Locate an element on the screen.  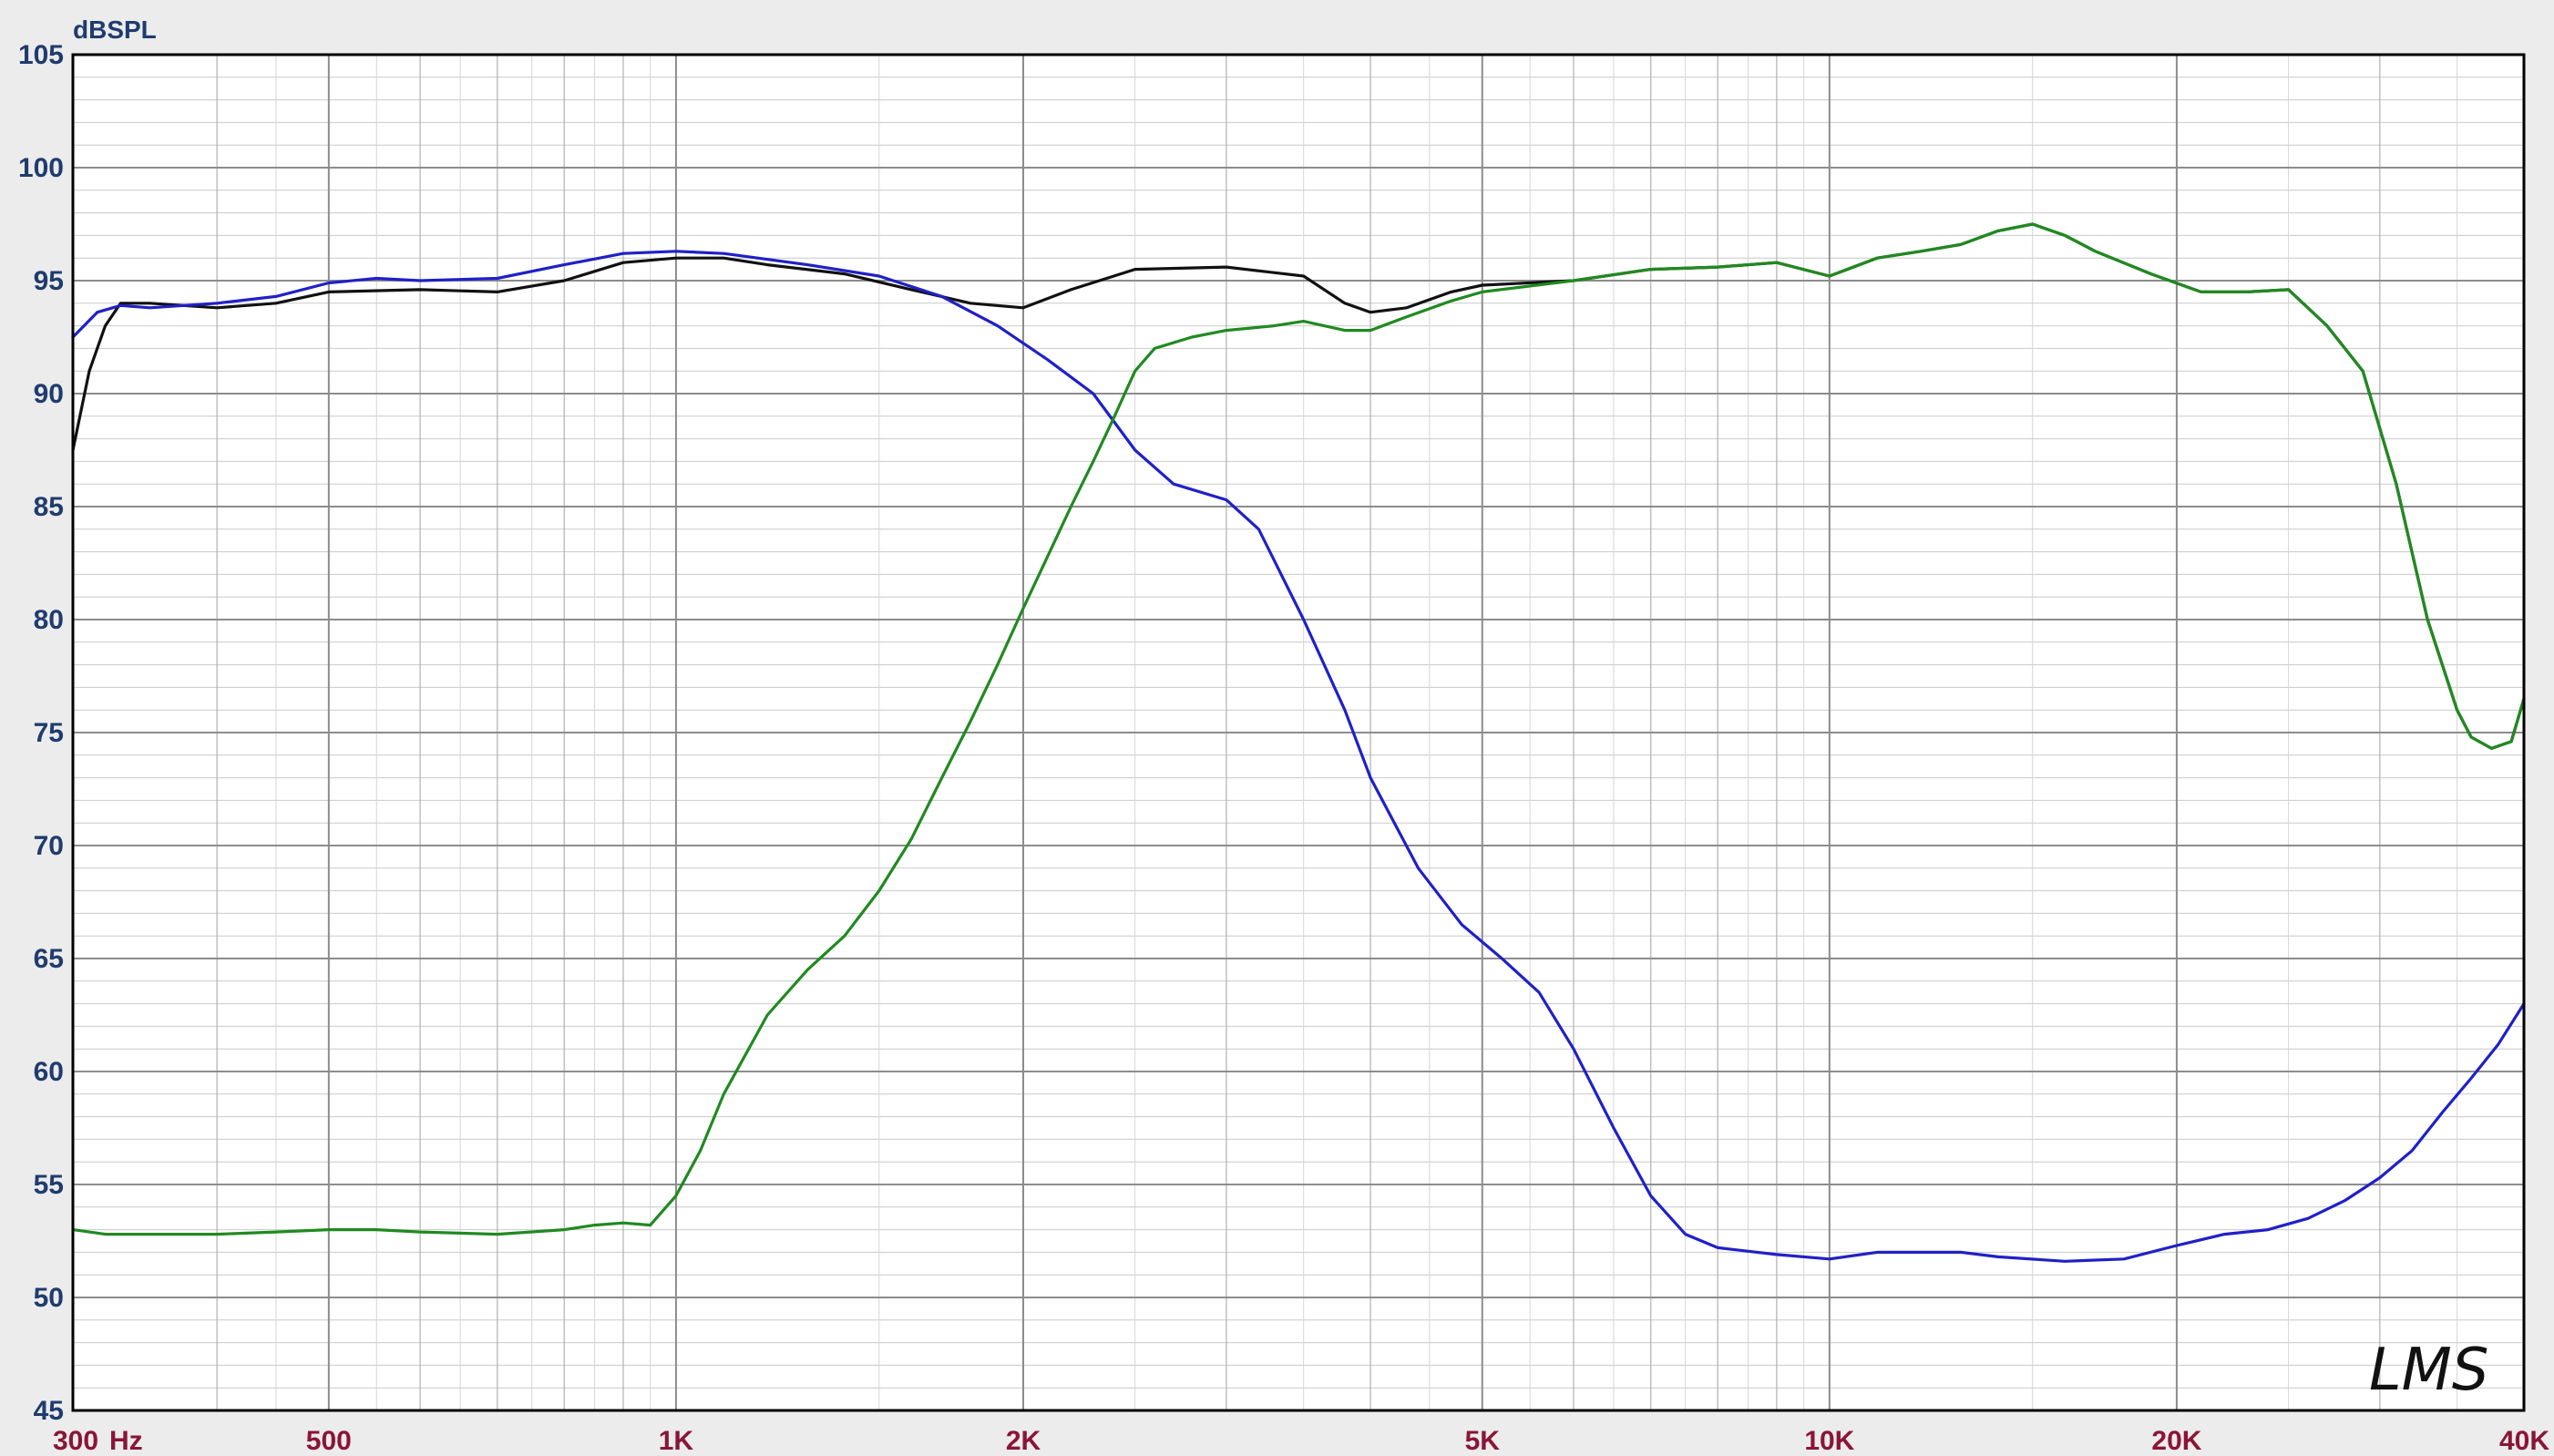
y-axis-labels: 105 100 95 90 85 80 75 70 65 60 55 50 45 is located at coordinates (41, 733).